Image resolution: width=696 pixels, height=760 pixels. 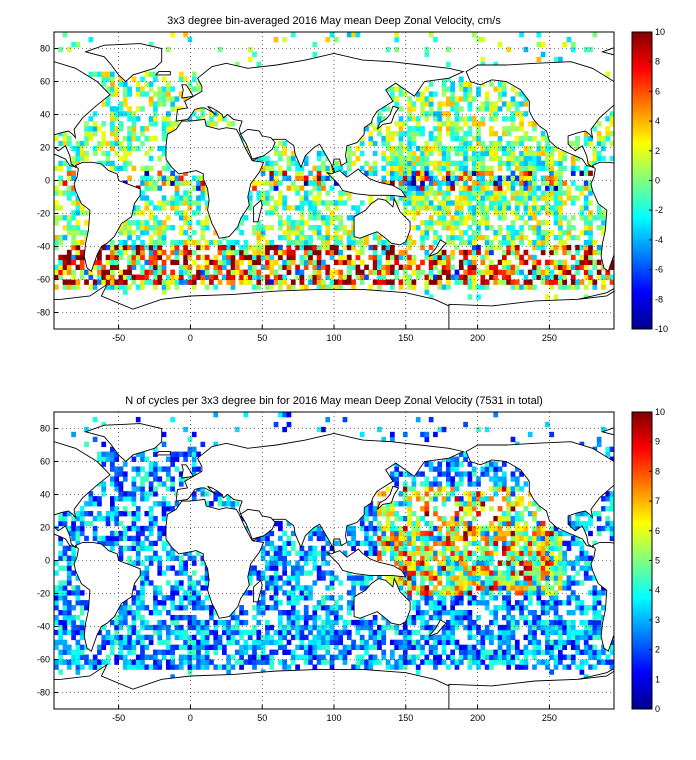 I want to click on x-tick-label: 200, so click(x=477, y=338).